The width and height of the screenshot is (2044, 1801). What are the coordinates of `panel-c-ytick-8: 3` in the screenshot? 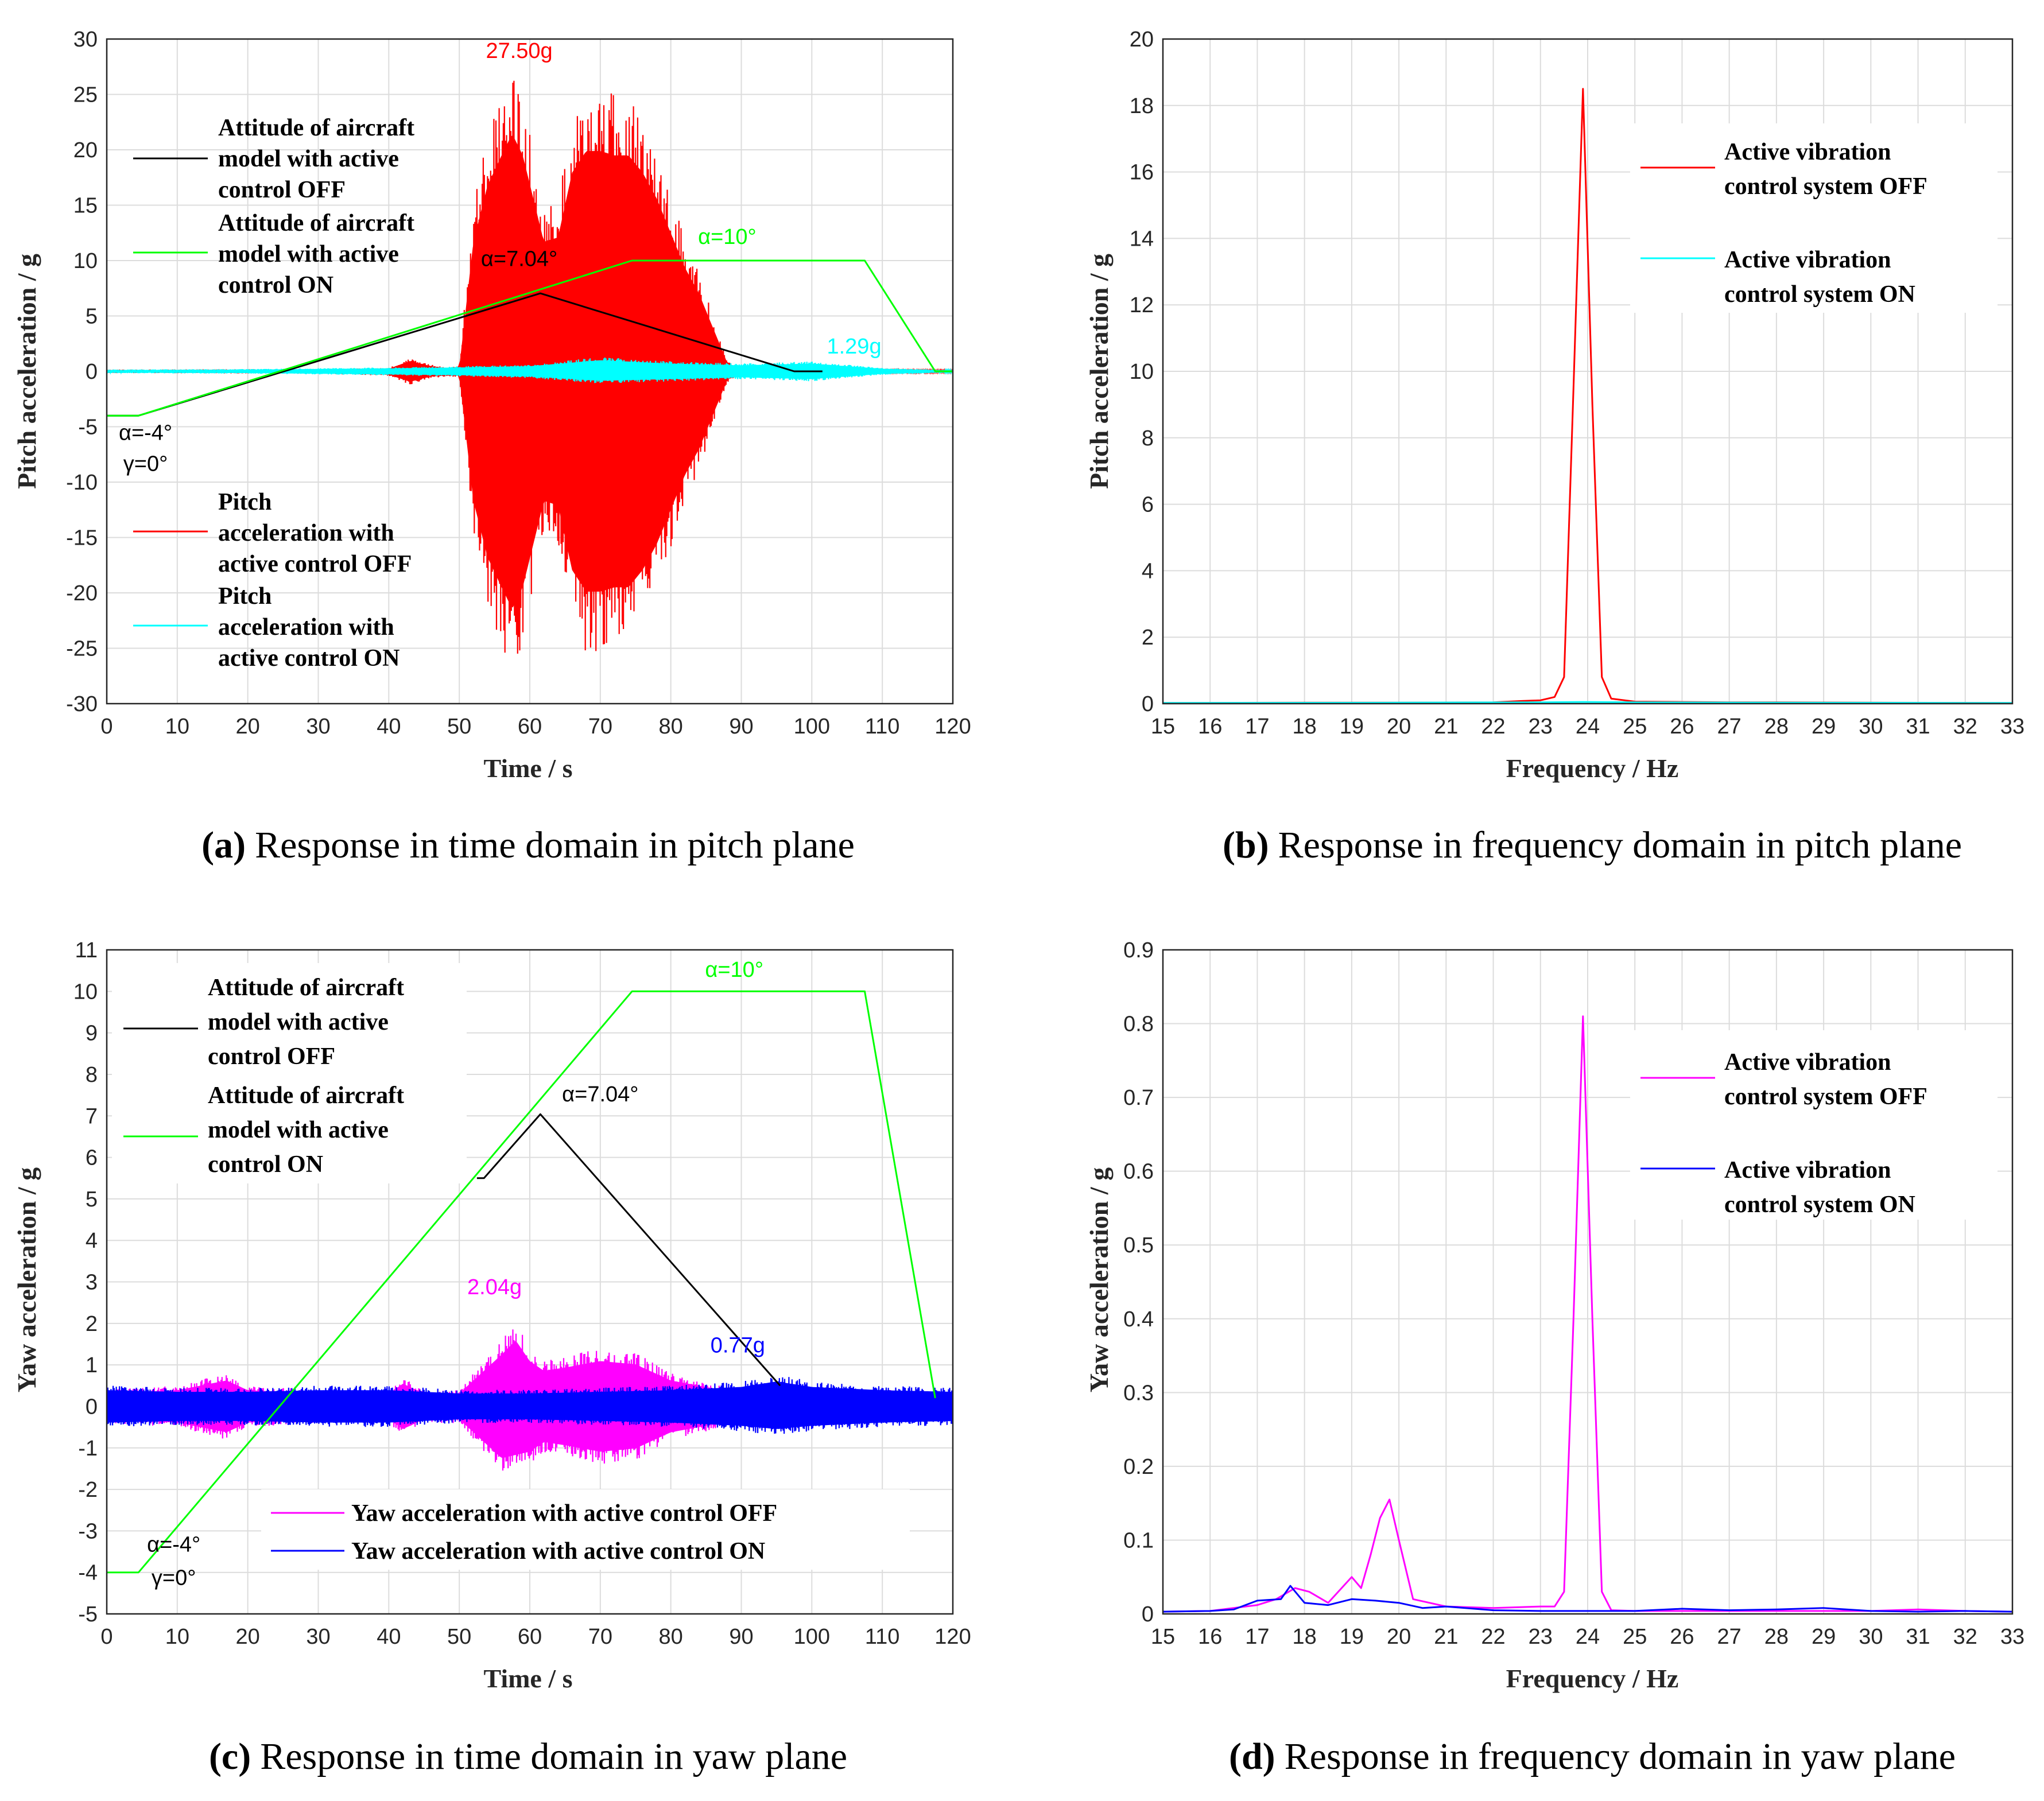 It's located at (92, 1283).